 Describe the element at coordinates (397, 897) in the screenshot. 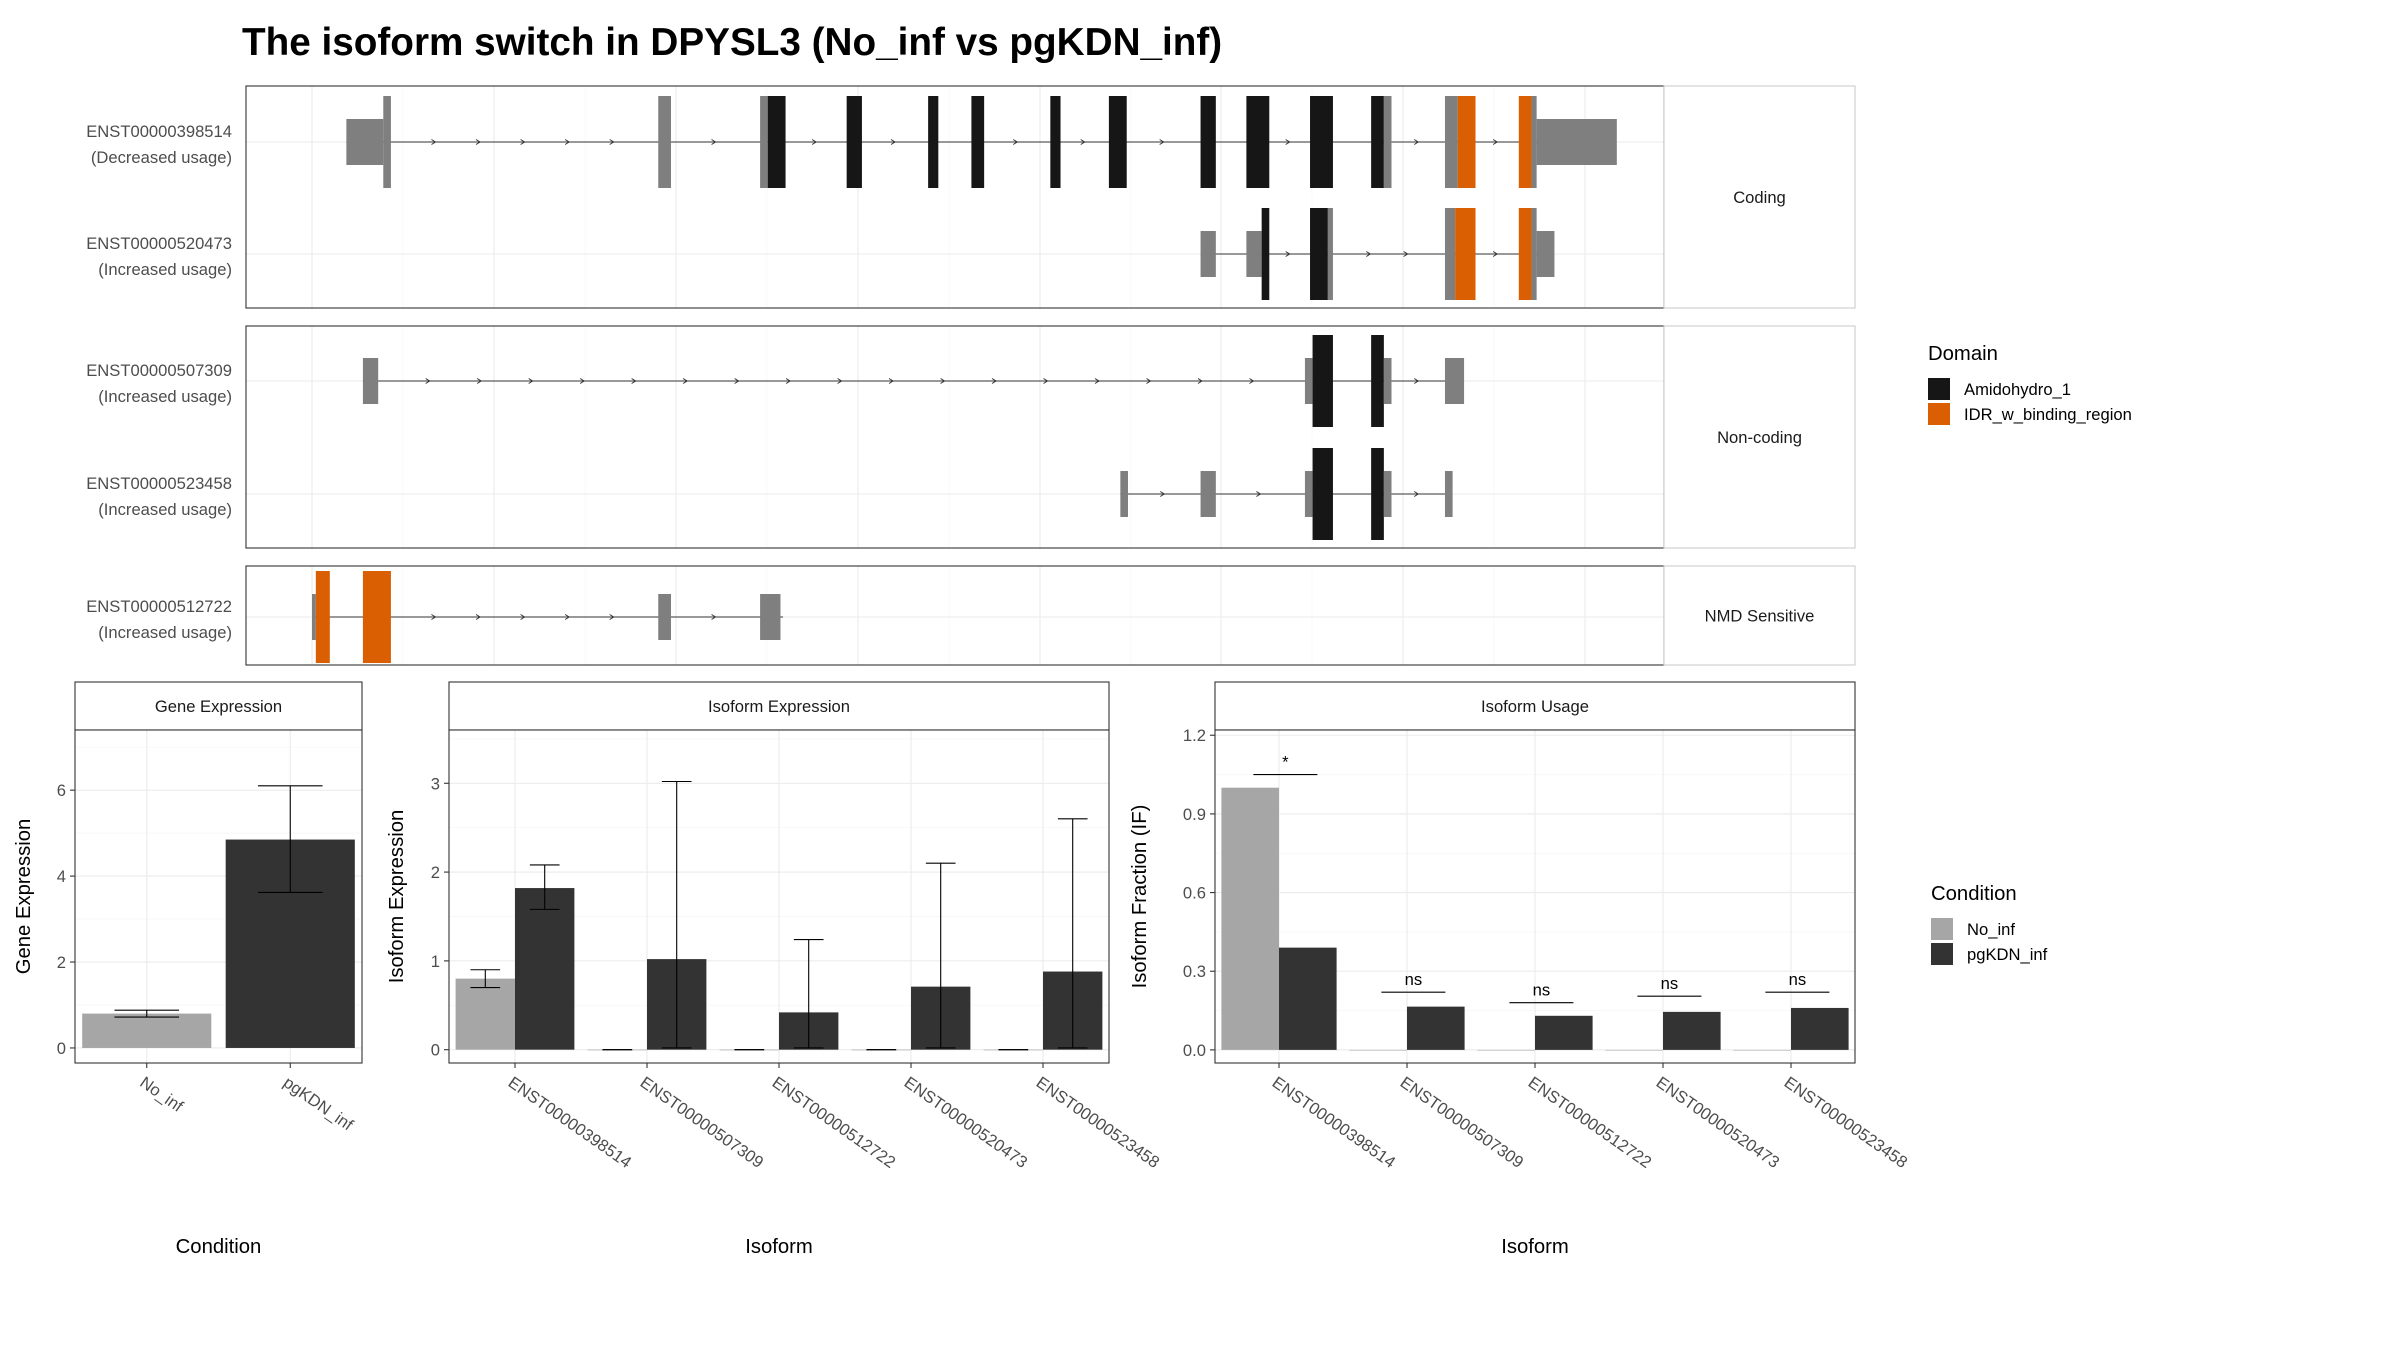

I see `y-axis-title: Isoform Expression` at that location.